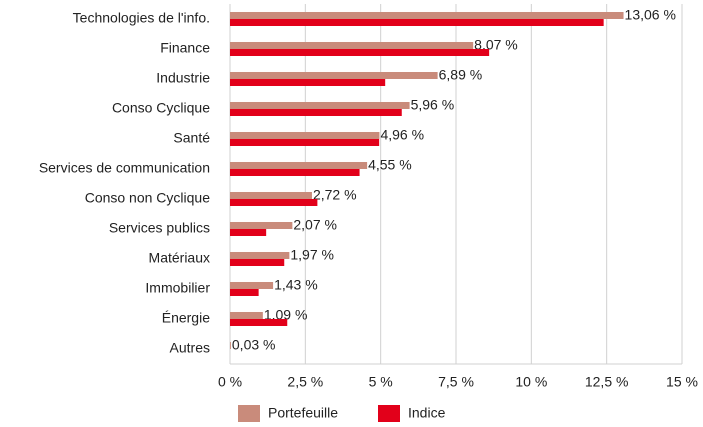  What do you see at coordinates (305, 382) in the screenshot?
I see `x-tick-label: 2,5 %` at bounding box center [305, 382].